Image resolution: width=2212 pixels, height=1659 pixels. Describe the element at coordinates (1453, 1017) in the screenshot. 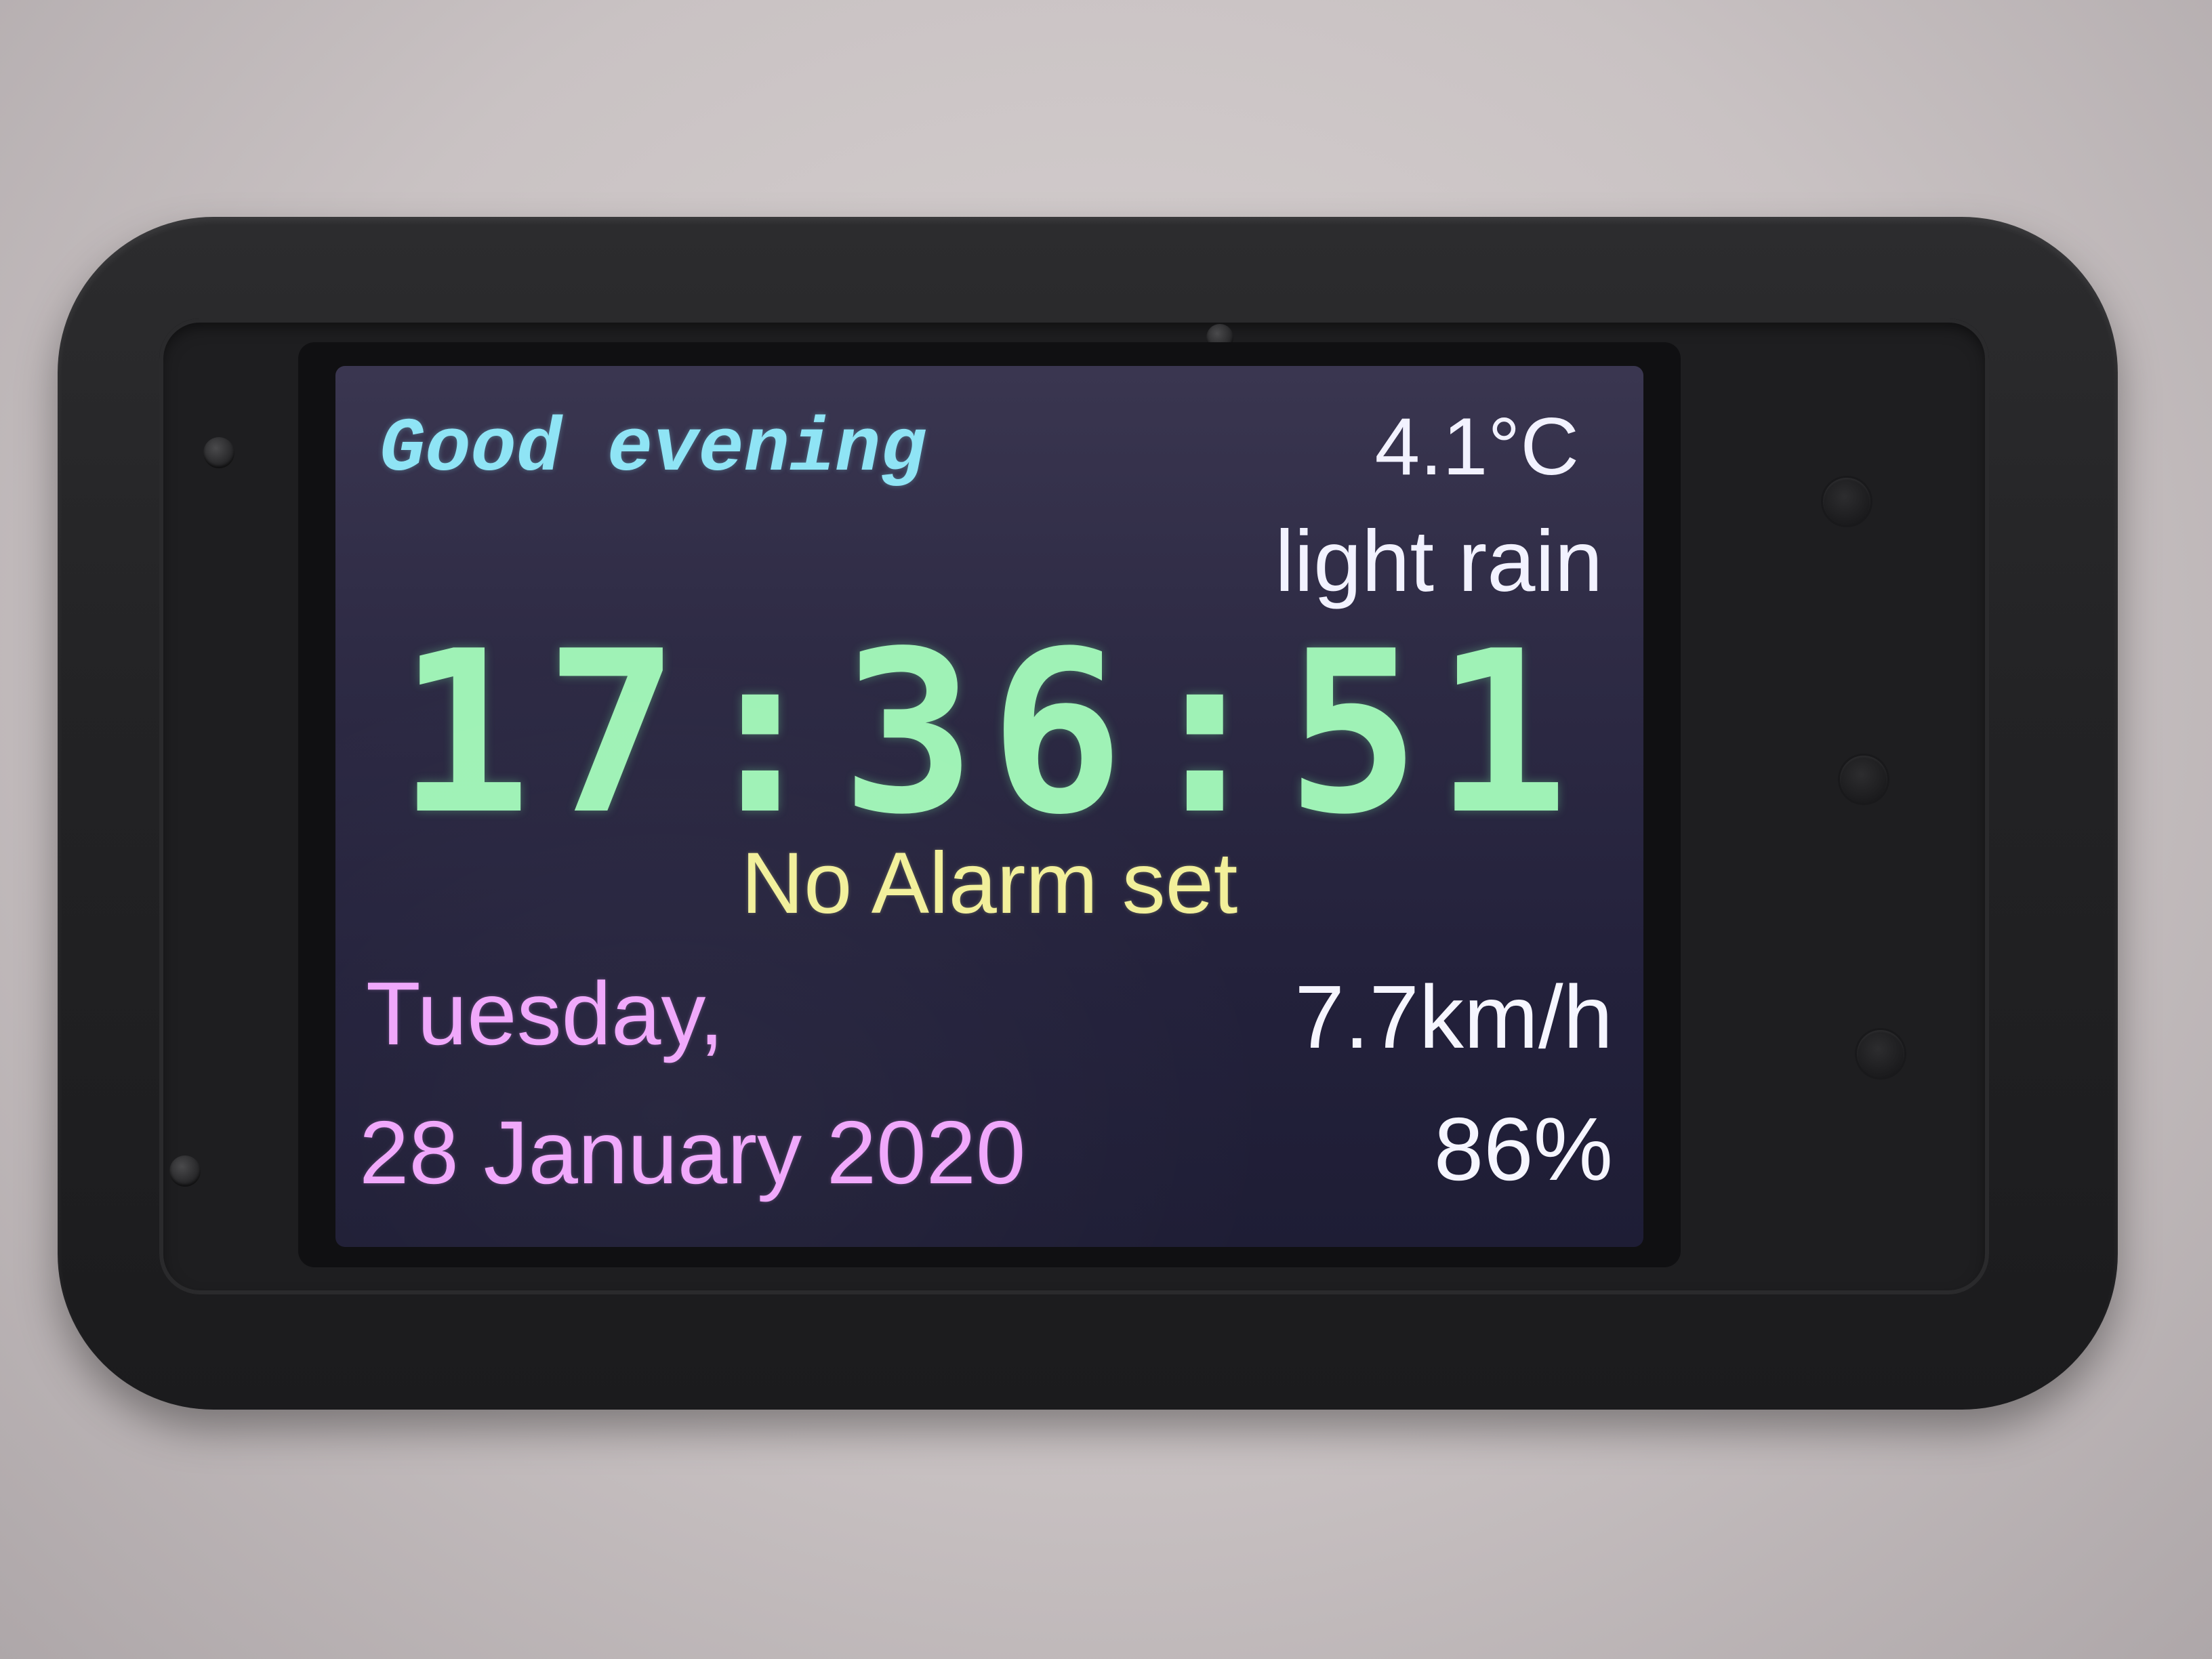

I see `wind-speed: 7.7km/h` at that location.